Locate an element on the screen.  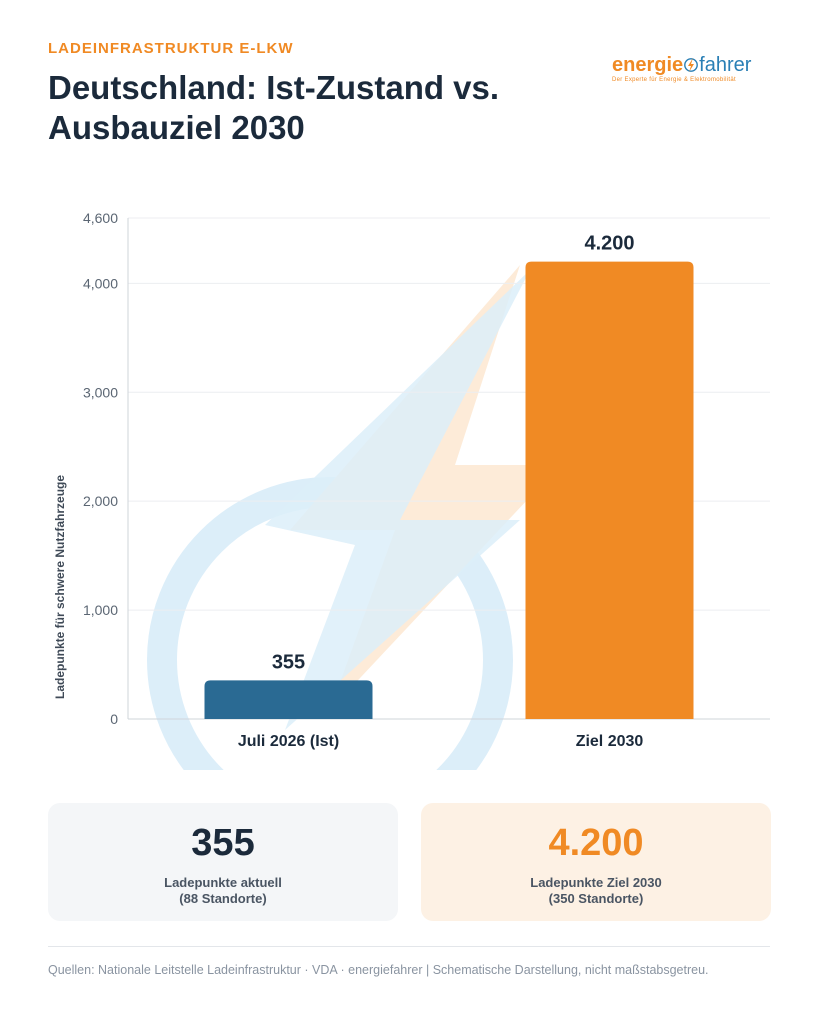
logo-word-part1: energie is located at coordinates (648, 65).